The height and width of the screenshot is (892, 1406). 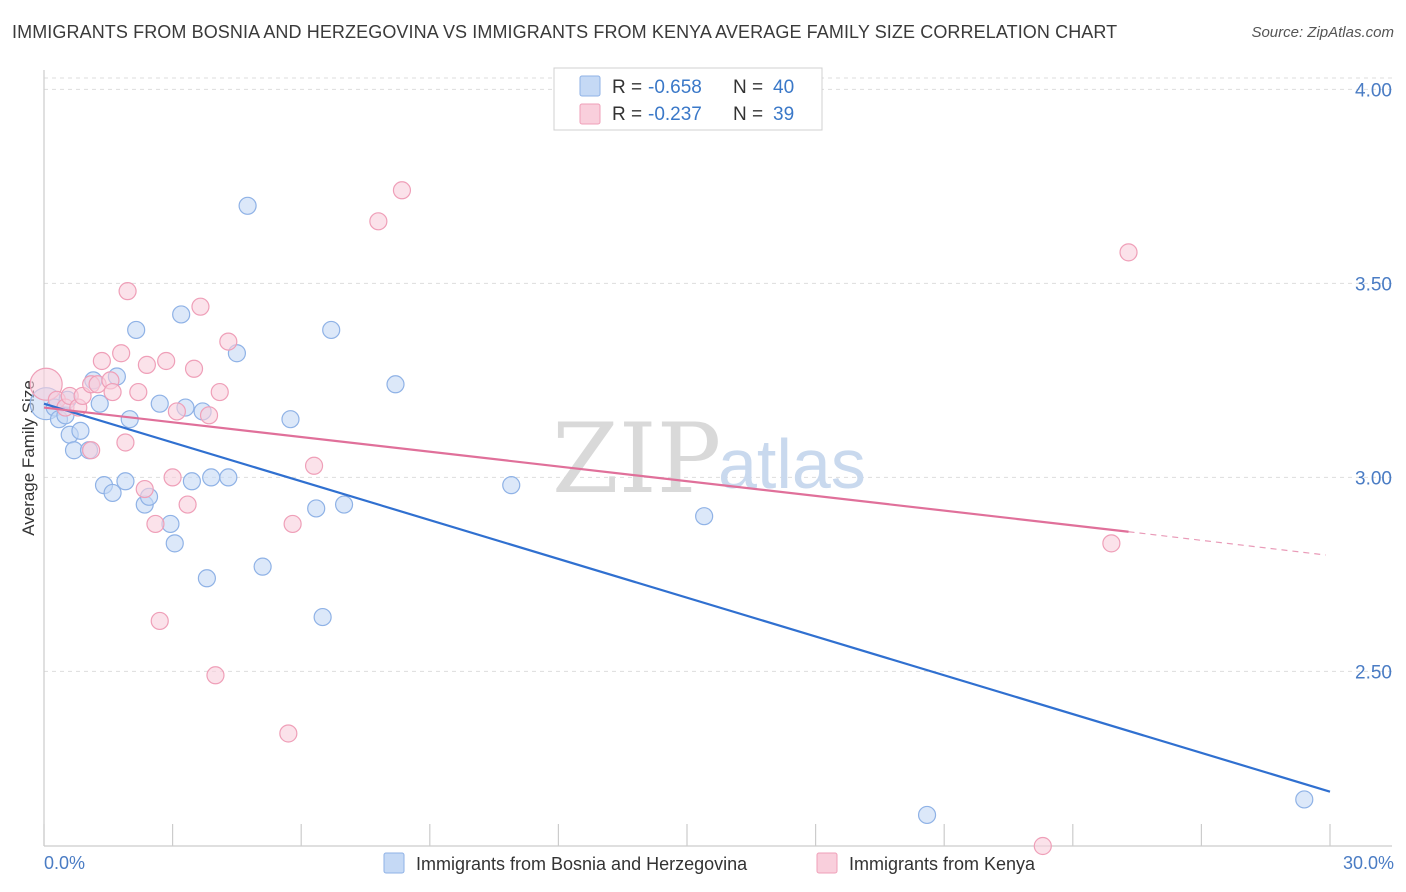 I want to click on legend-n-value-bosnia: 40, so click(x=783, y=87).